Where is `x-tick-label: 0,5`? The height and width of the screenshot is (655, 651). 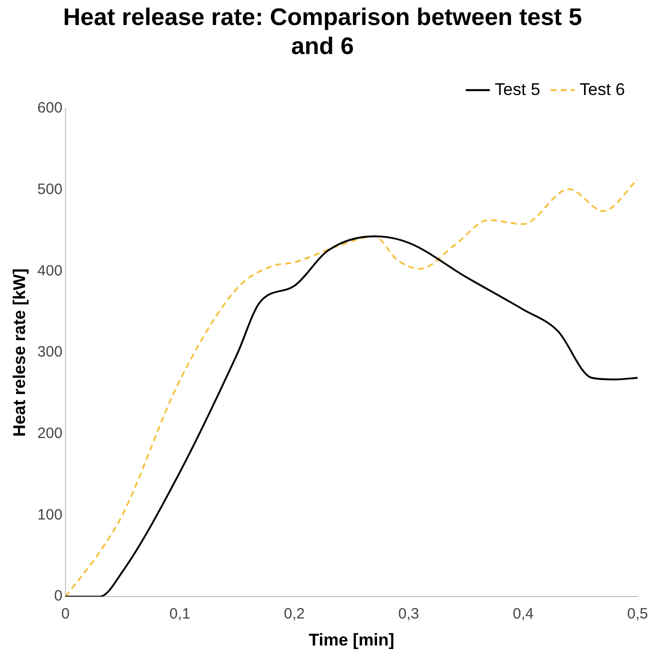 x-tick-label: 0,5 is located at coordinates (637, 614).